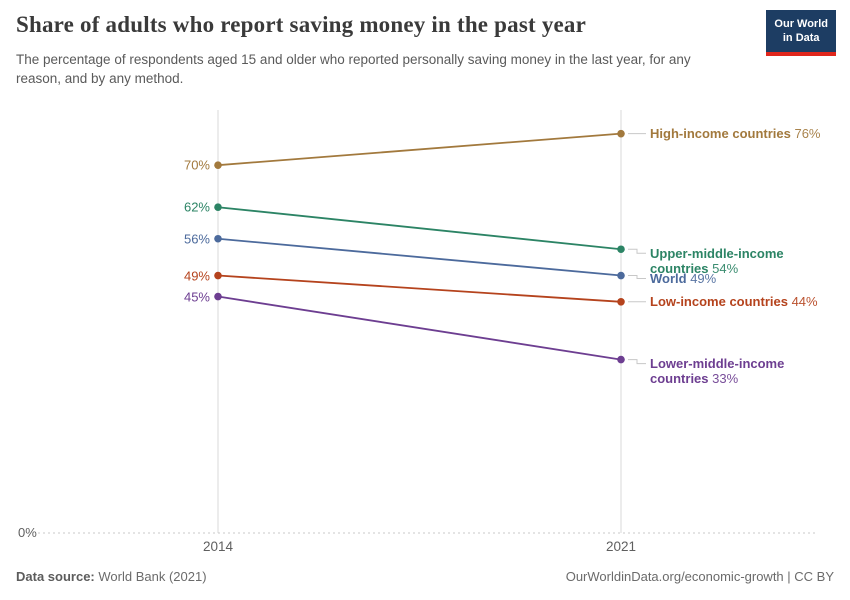 The height and width of the screenshot is (600, 850). I want to click on label-connector-upper-middle-income-countries, so click(637, 251).